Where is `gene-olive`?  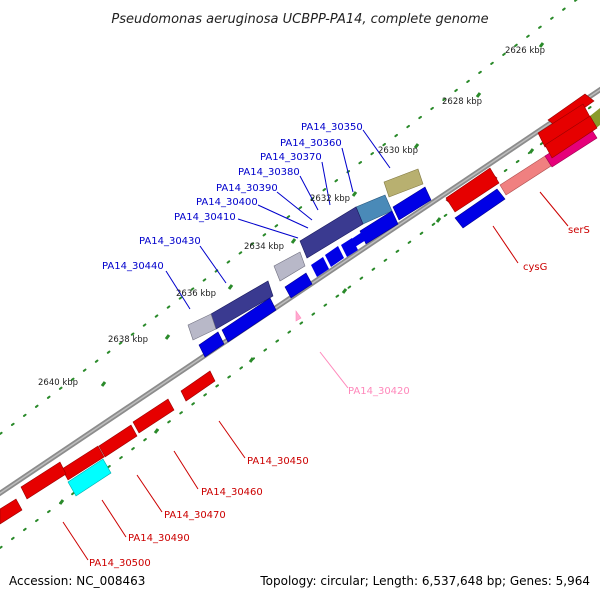
gene-olive is located at coordinates (595, 118).